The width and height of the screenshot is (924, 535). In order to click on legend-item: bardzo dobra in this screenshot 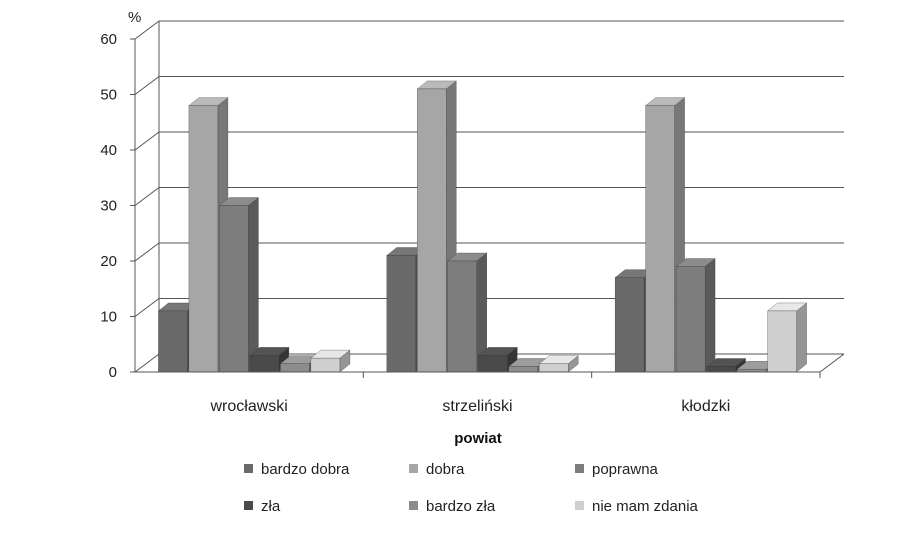, I will do `click(297, 469)`.